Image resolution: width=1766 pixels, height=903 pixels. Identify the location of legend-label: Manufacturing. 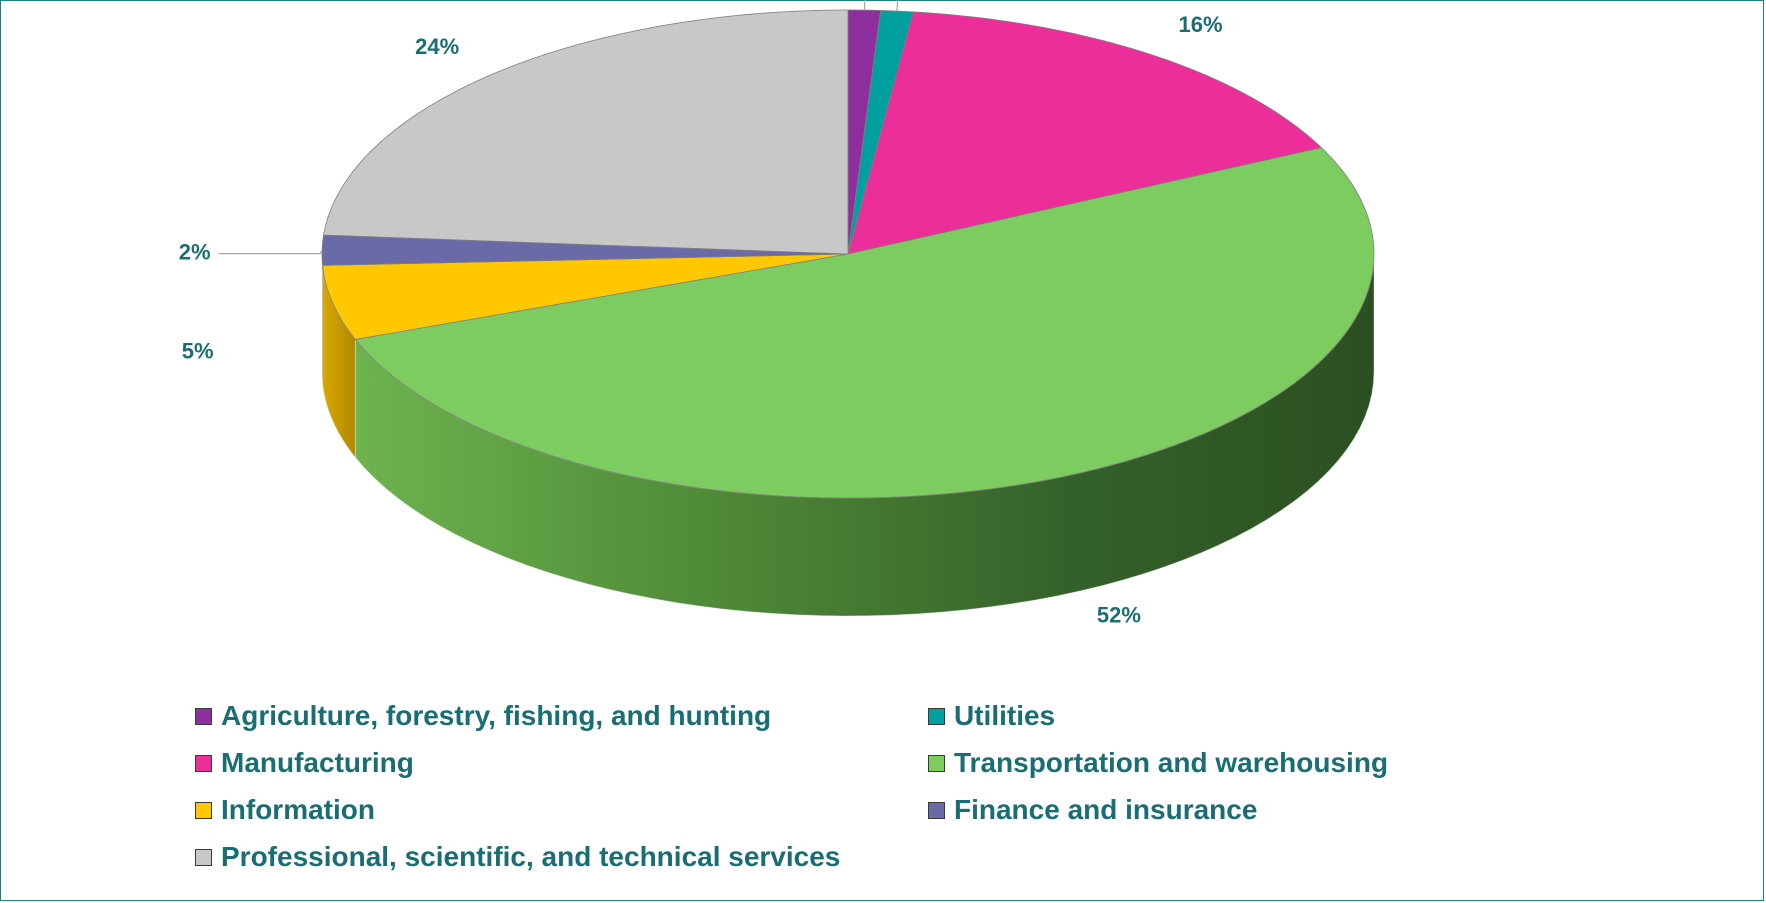
(317, 762).